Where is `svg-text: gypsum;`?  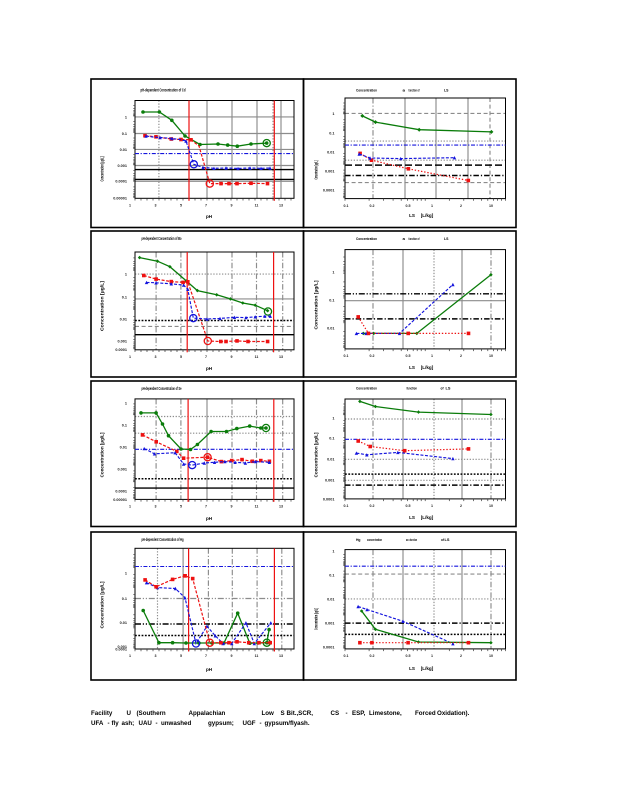
svg-text: gypsum; is located at coordinates (221, 723).